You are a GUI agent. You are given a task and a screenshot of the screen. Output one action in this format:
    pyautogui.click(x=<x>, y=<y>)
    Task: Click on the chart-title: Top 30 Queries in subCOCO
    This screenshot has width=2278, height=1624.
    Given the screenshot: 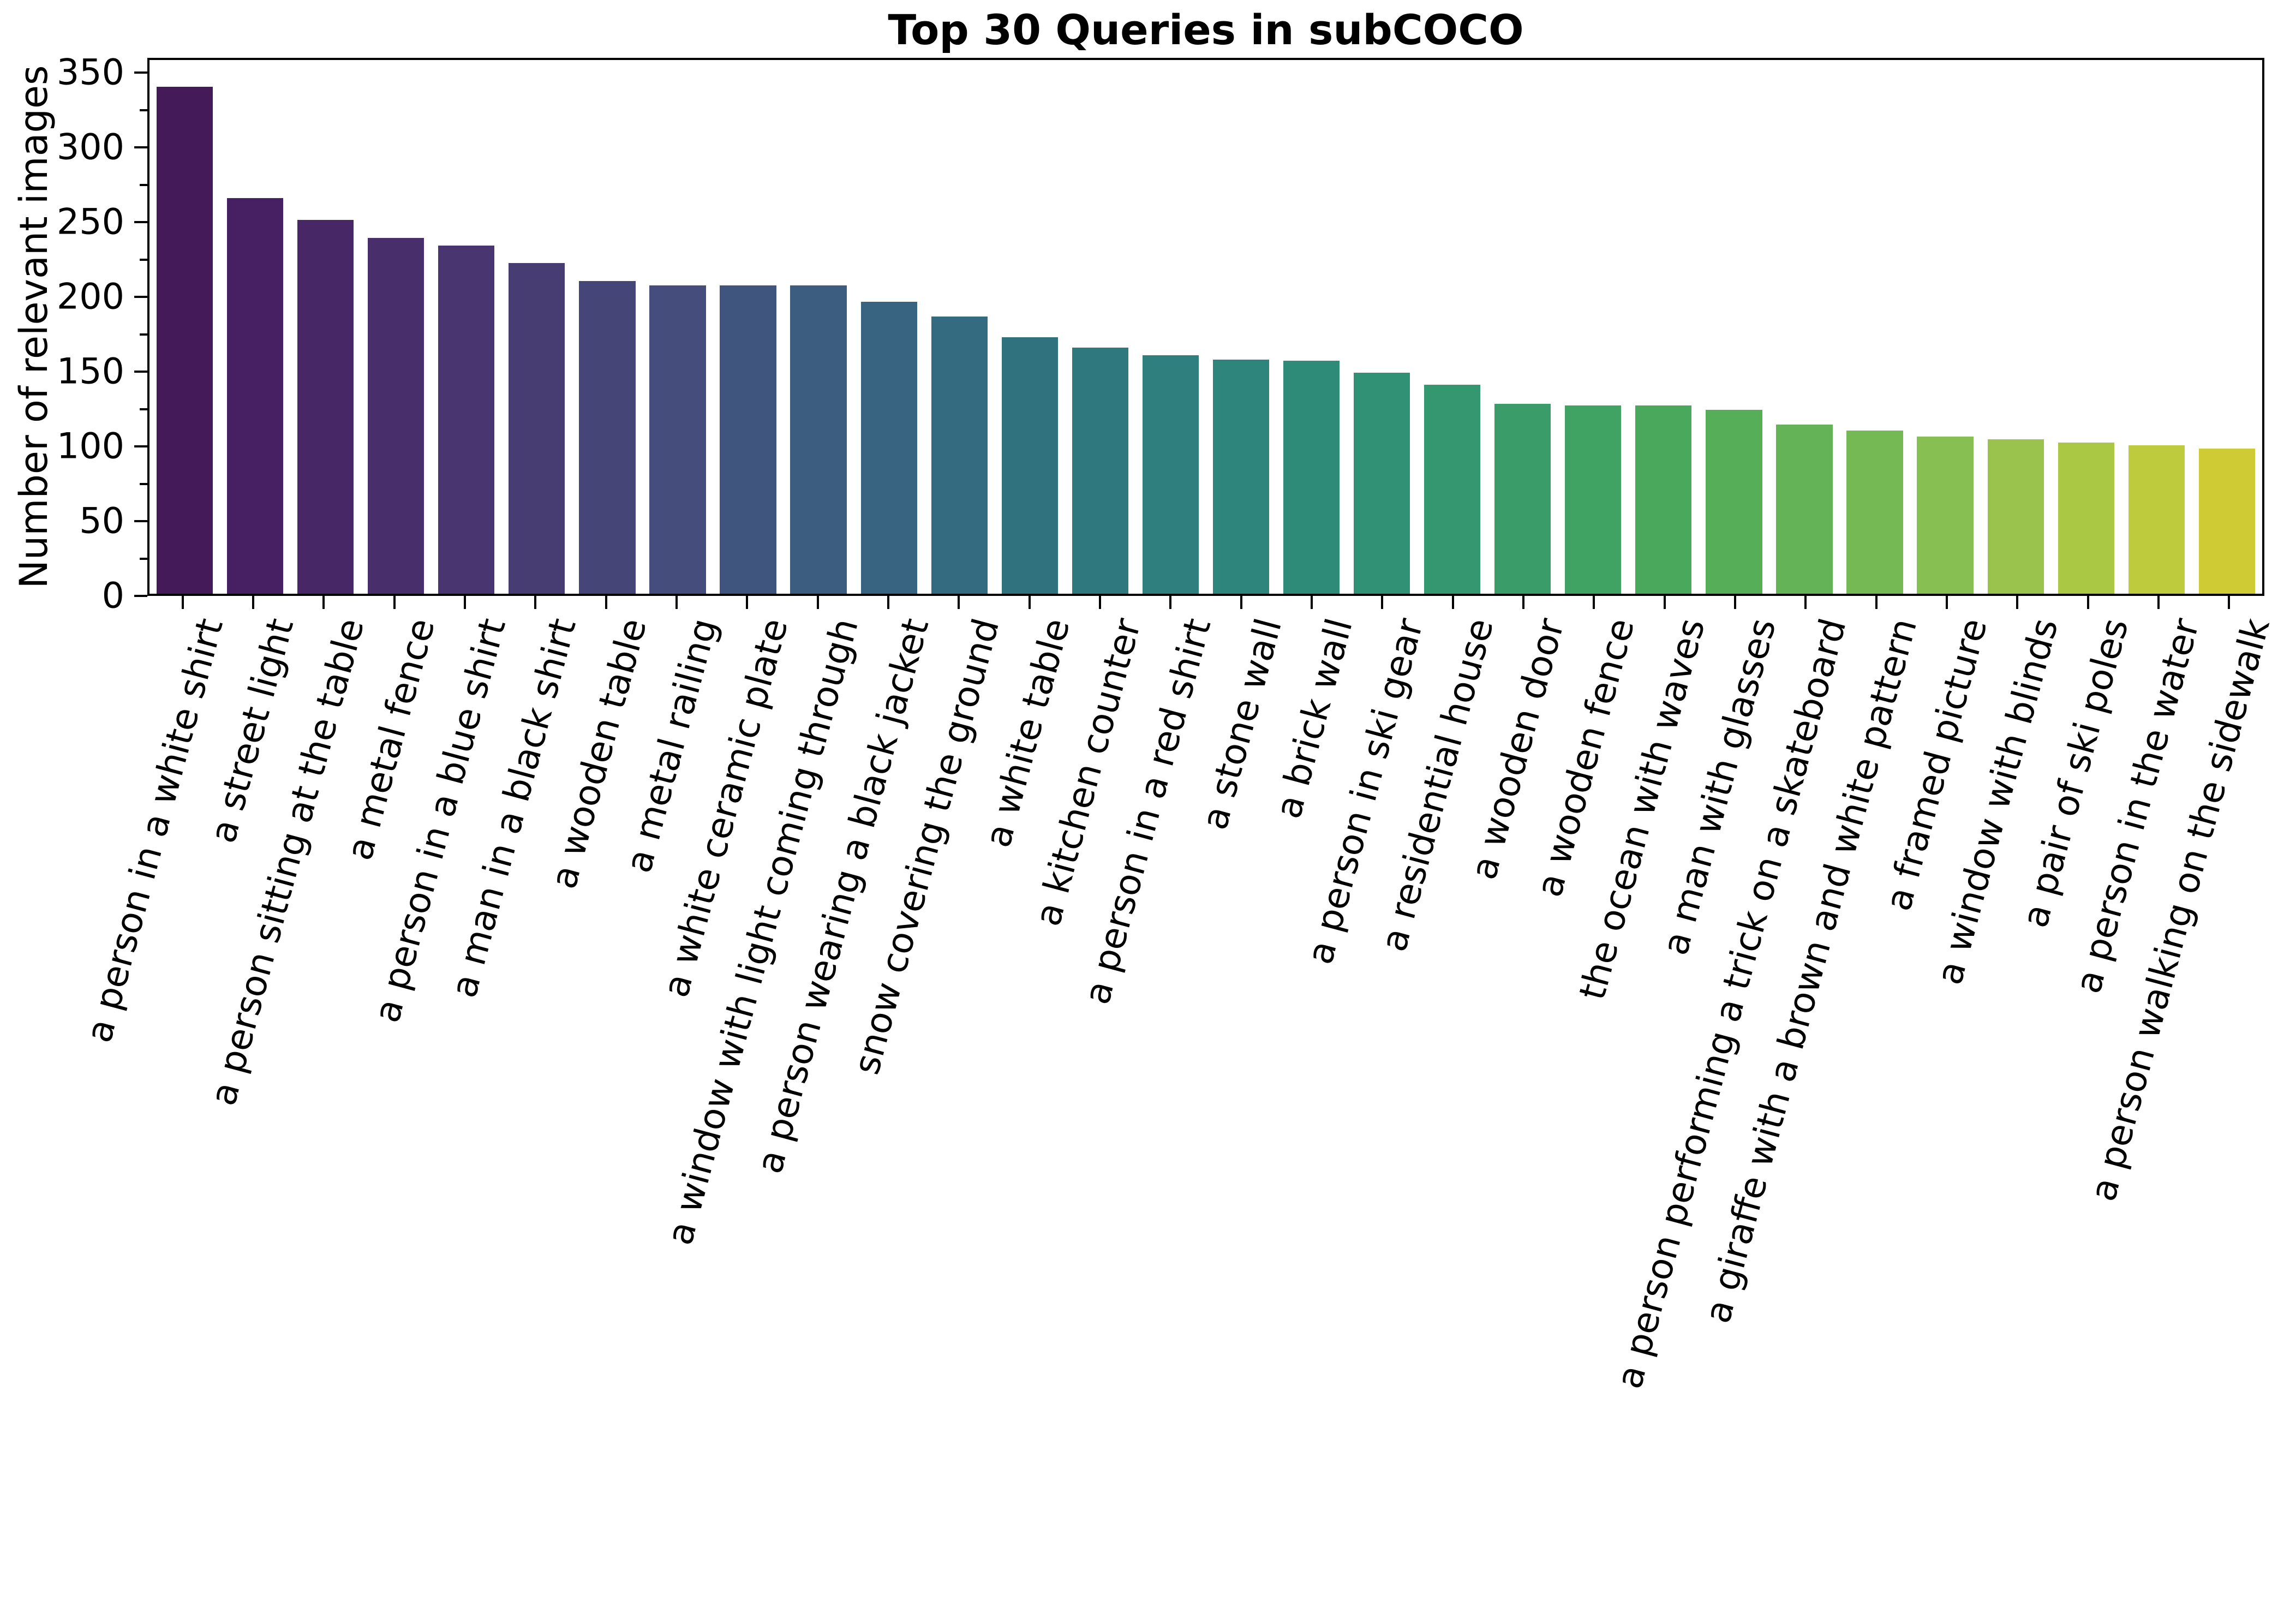 What is the action you would take?
    pyautogui.click(x=1206, y=29)
    